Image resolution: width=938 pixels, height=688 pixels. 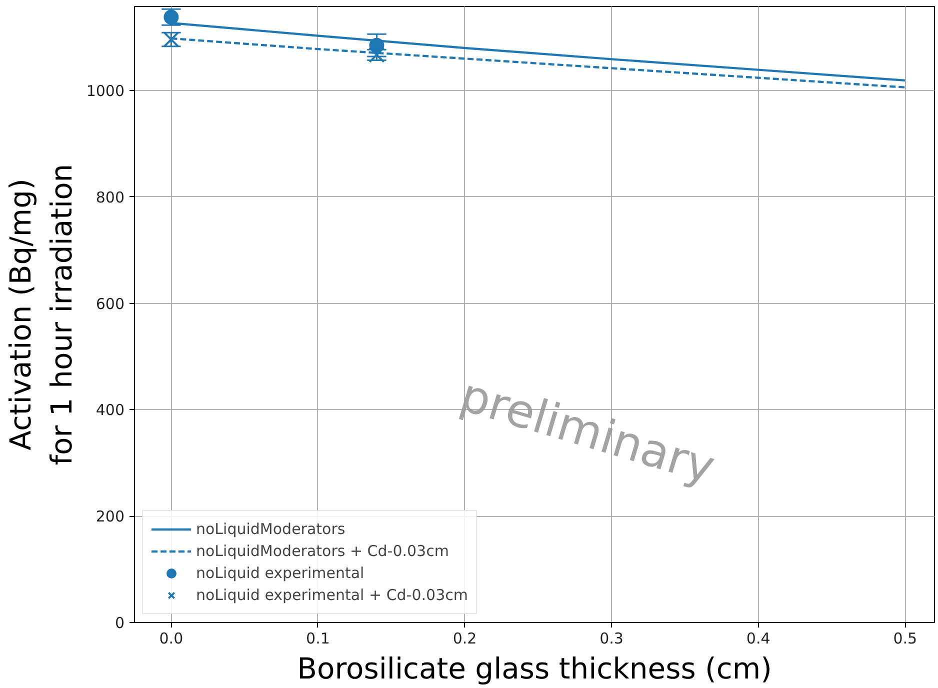 I want to click on y-tick-label: 0, so click(x=119, y=623).